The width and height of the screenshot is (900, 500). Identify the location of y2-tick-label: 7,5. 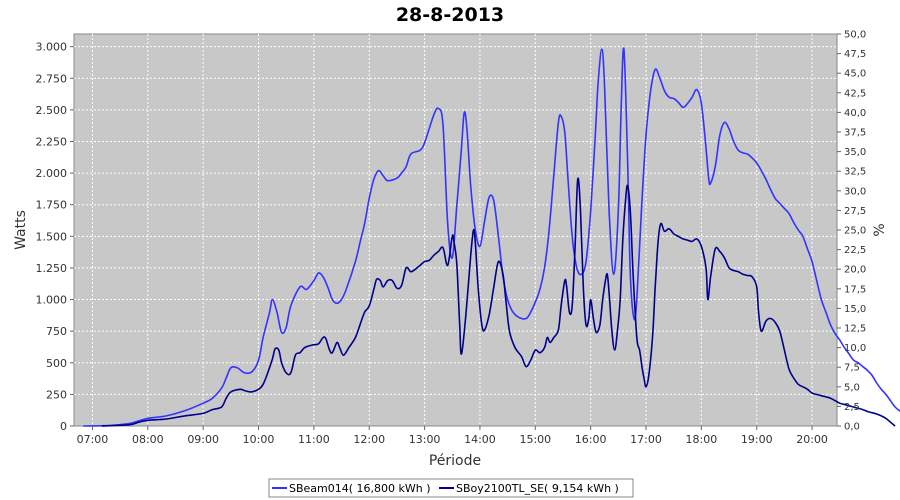
(852, 368).